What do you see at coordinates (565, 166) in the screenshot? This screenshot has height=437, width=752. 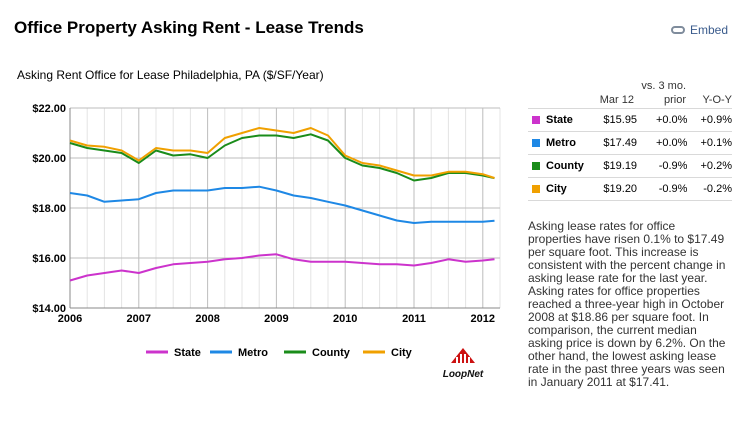 I see `row-name: County` at bounding box center [565, 166].